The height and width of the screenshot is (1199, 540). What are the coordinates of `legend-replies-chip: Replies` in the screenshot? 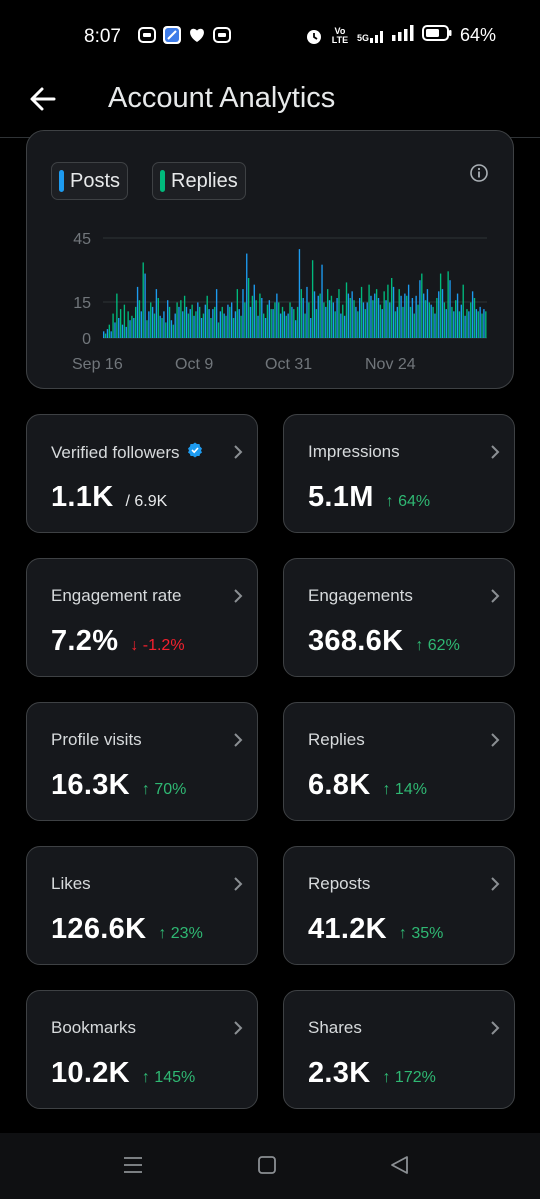 It's located at (199, 181).